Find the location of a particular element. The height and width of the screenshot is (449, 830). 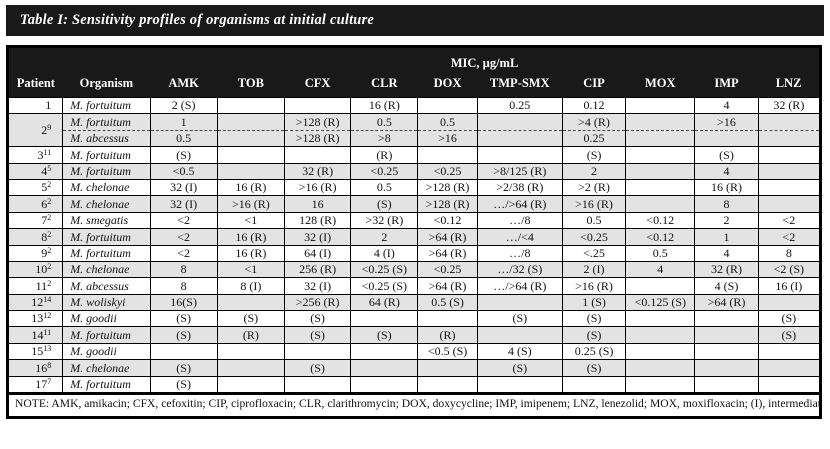

mic-value-dox: >16 is located at coordinates (447, 138).